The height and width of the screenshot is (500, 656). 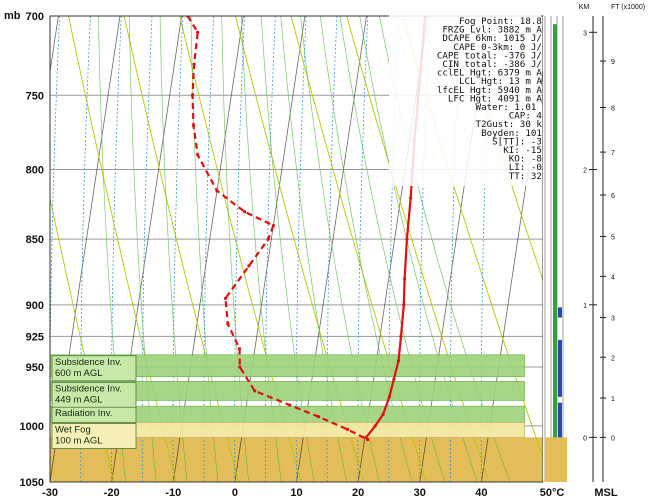 I want to click on index-line: T2Gust: 30 kts, so click(x=514, y=124).